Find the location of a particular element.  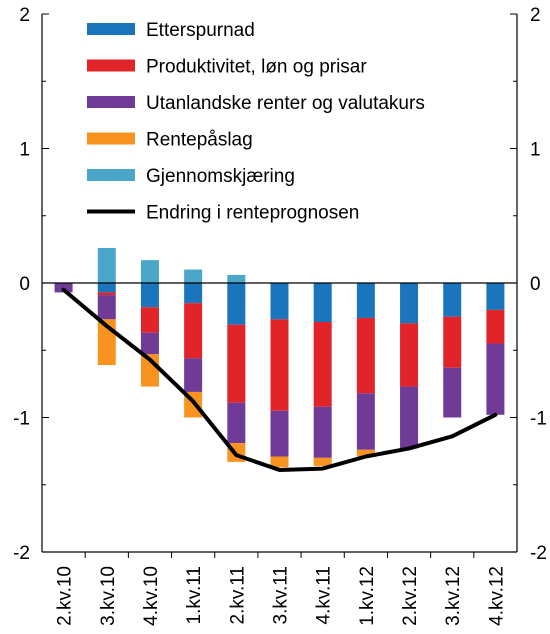

x-tick-label: 3.kv.12 is located at coordinates (453, 596).